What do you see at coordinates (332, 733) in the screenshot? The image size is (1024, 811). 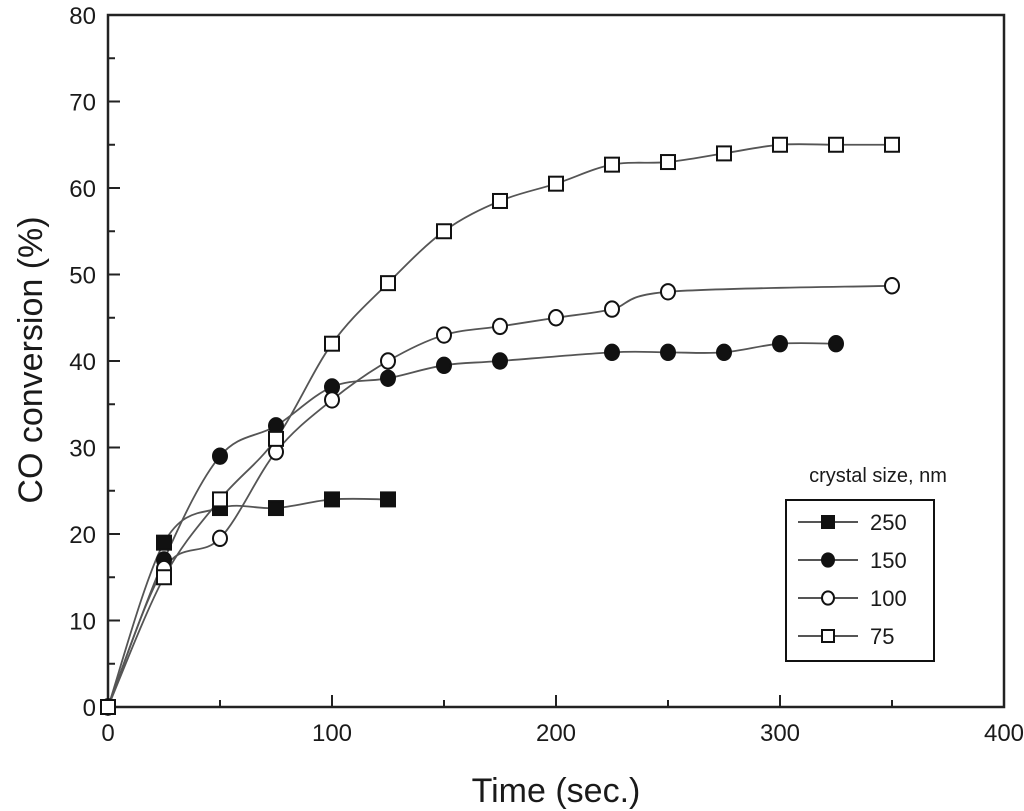 I see `x-tick-label: 100` at bounding box center [332, 733].